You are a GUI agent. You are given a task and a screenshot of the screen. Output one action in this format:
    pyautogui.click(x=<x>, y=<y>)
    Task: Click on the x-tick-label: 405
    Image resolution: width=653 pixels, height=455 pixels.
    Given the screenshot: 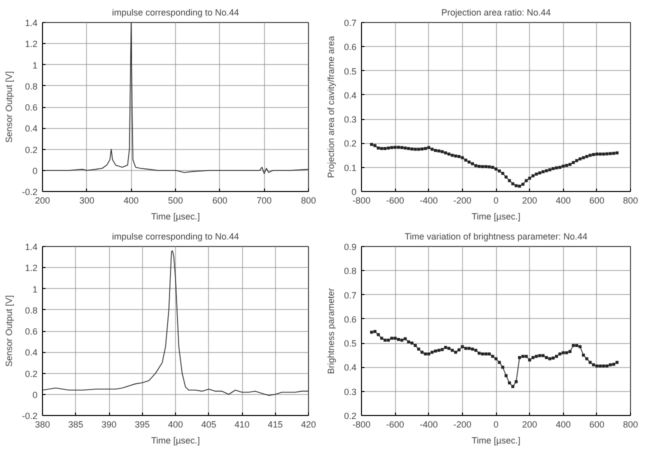 What is the action you would take?
    pyautogui.click(x=208, y=425)
    